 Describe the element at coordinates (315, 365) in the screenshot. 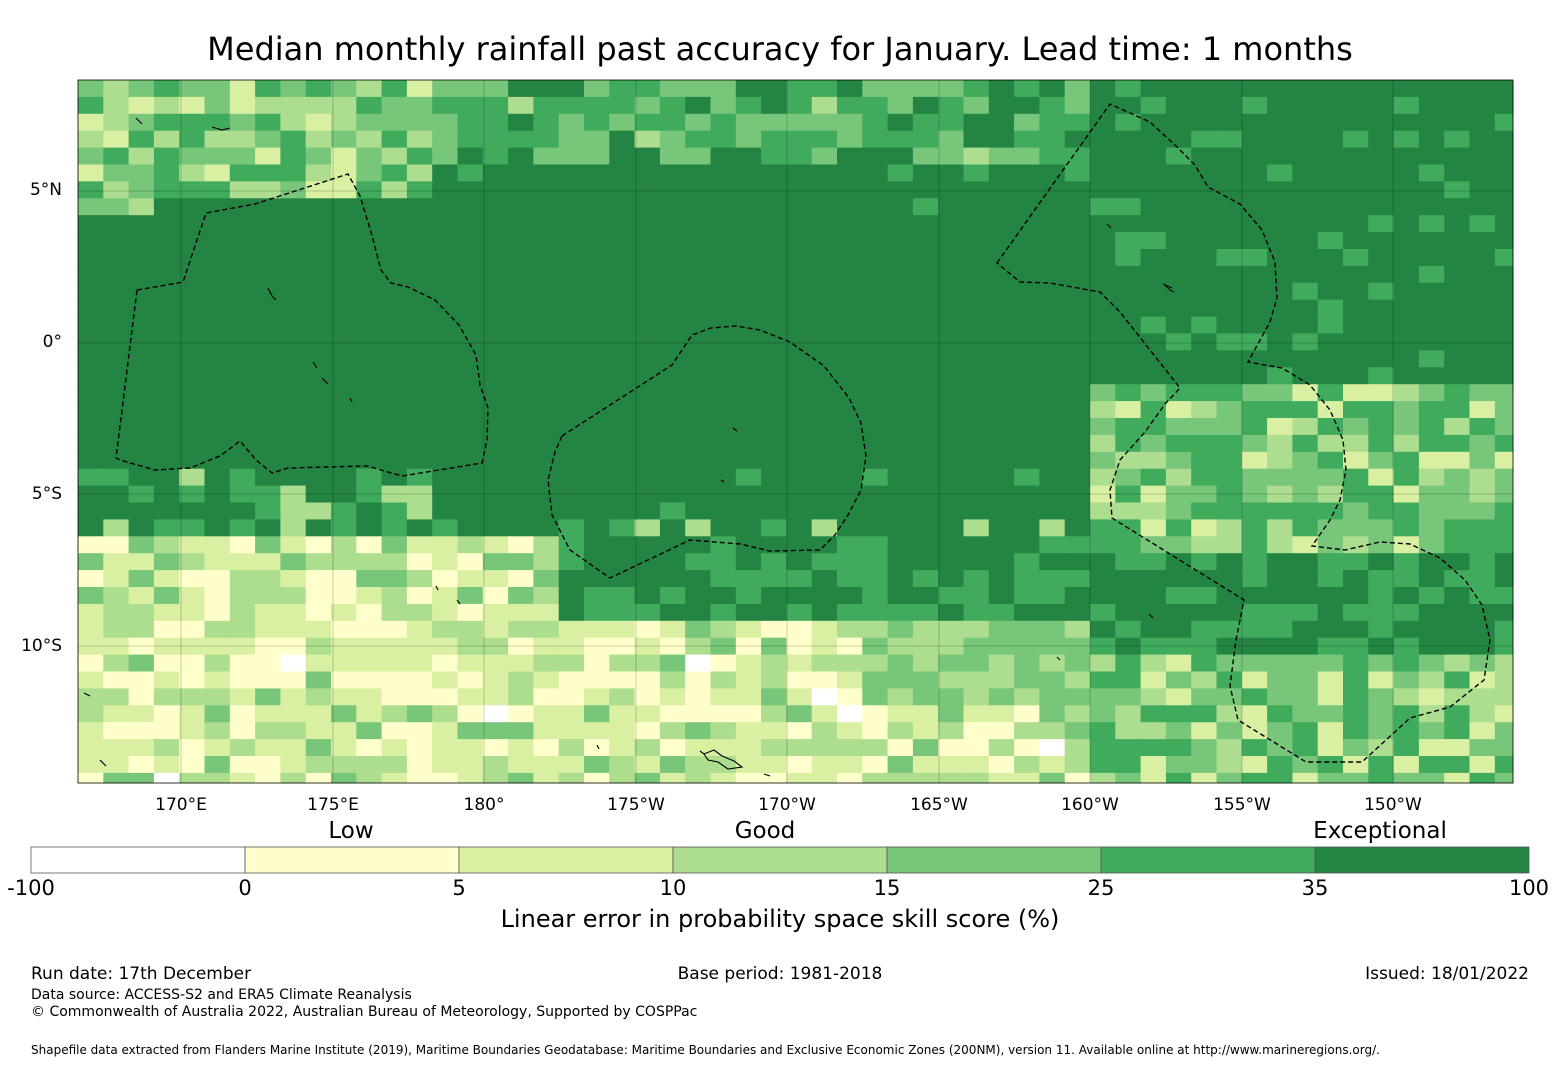

I see `island-abemama` at that location.